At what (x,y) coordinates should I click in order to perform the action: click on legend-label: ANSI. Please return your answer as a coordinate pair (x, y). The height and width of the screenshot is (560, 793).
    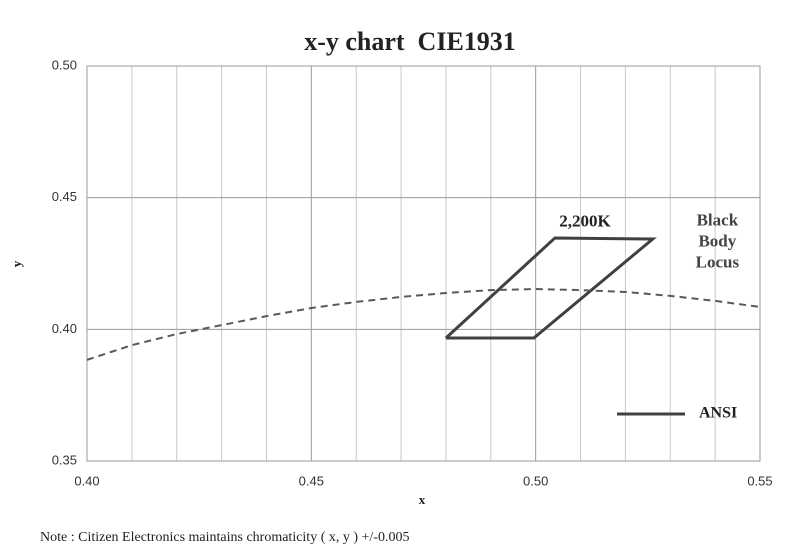
    Looking at the image, I should click on (718, 413).